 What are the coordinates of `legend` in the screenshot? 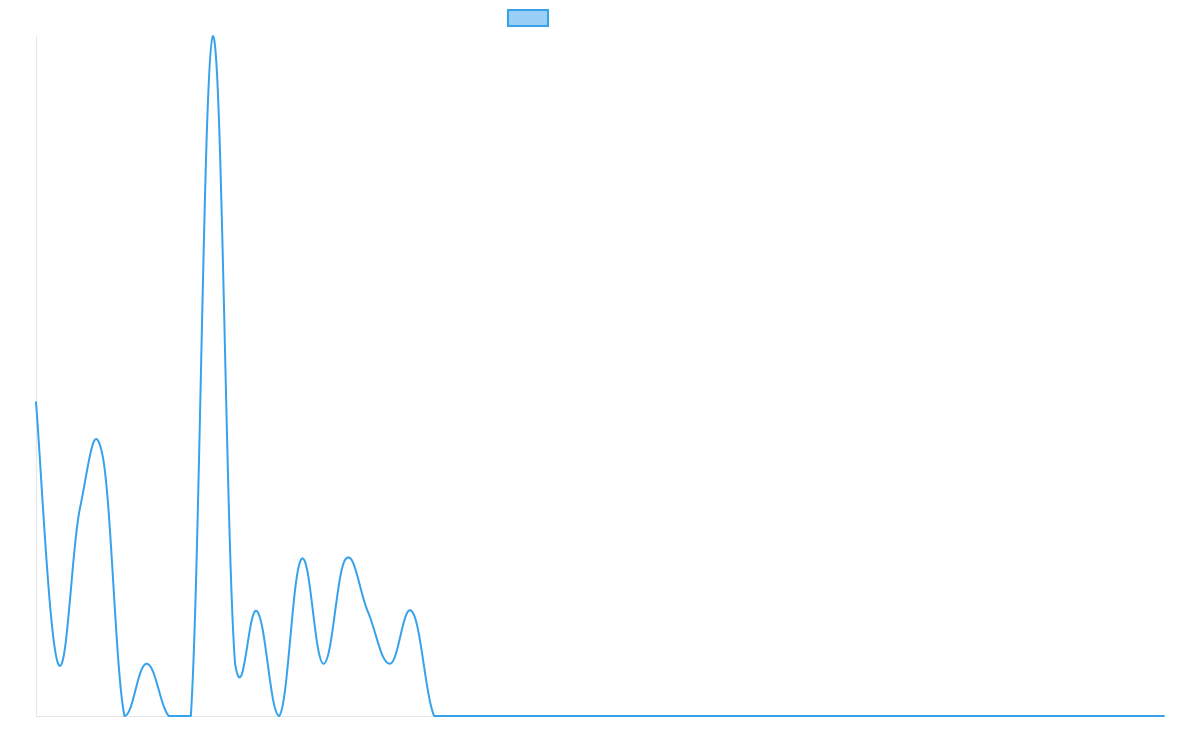 It's located at (528, 18).